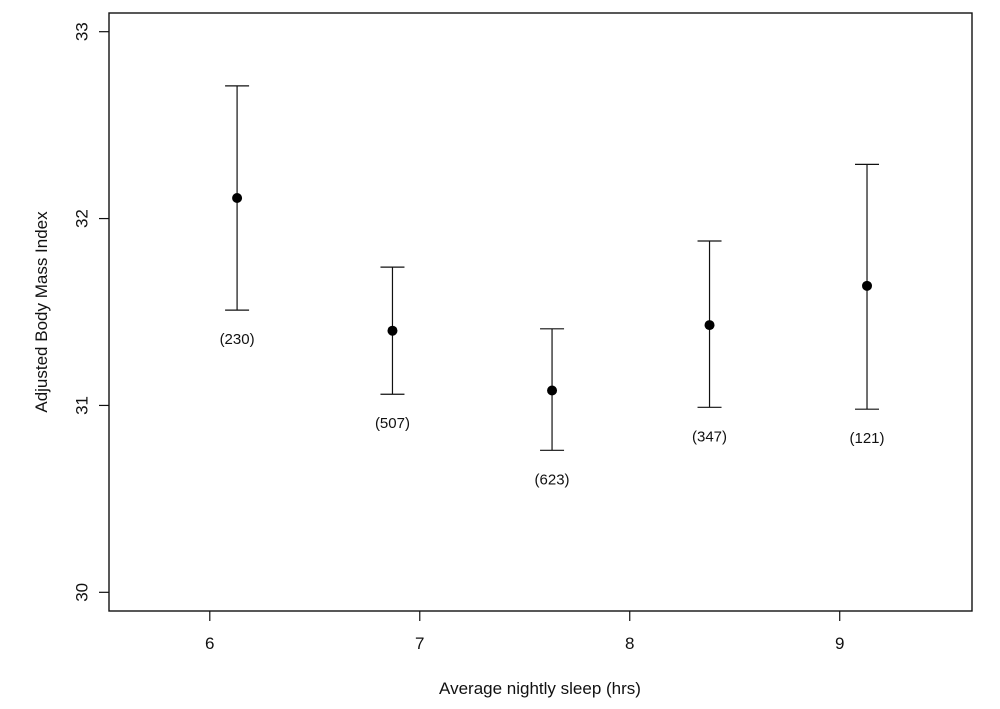 This screenshot has height=709, width=1000. Describe the element at coordinates (81, 31) in the screenshot. I see `y-tick-label-3: 33` at that location.